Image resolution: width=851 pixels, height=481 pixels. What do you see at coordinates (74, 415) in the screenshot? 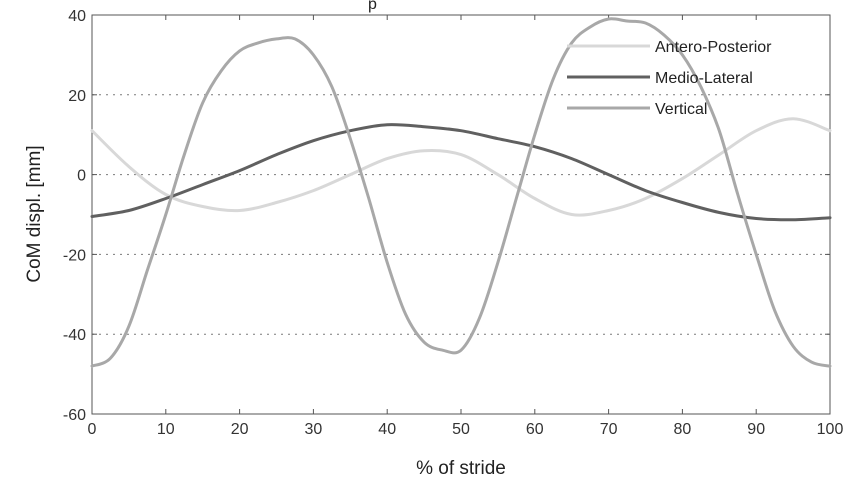
I see `y-tick-label: -60` at bounding box center [74, 415].